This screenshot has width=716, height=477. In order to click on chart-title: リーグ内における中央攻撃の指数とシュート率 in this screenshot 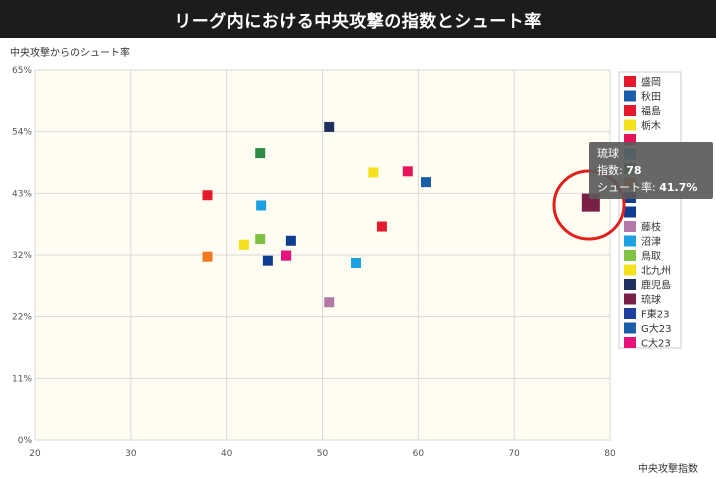, I will do `click(358, 21)`.